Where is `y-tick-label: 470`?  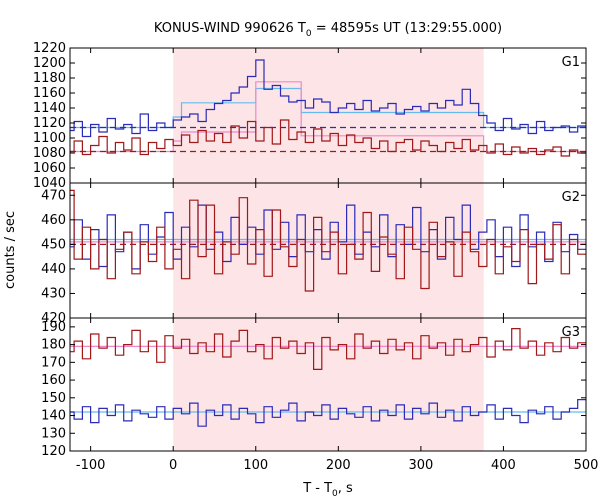
y-tick-label: 470 is located at coordinates (53, 195).